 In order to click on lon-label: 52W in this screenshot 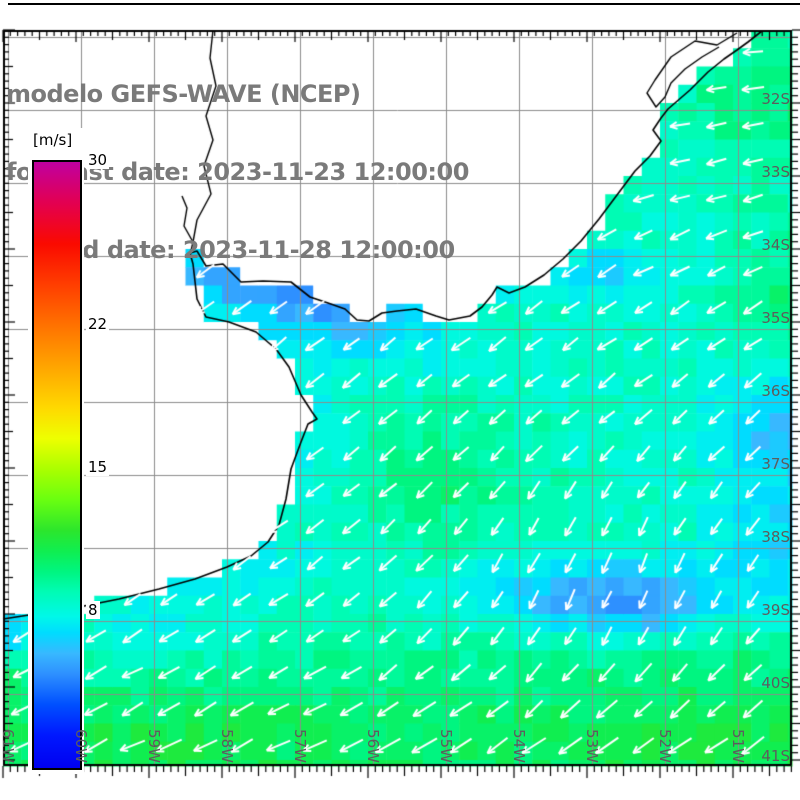, I will do `click(665, 746)`.